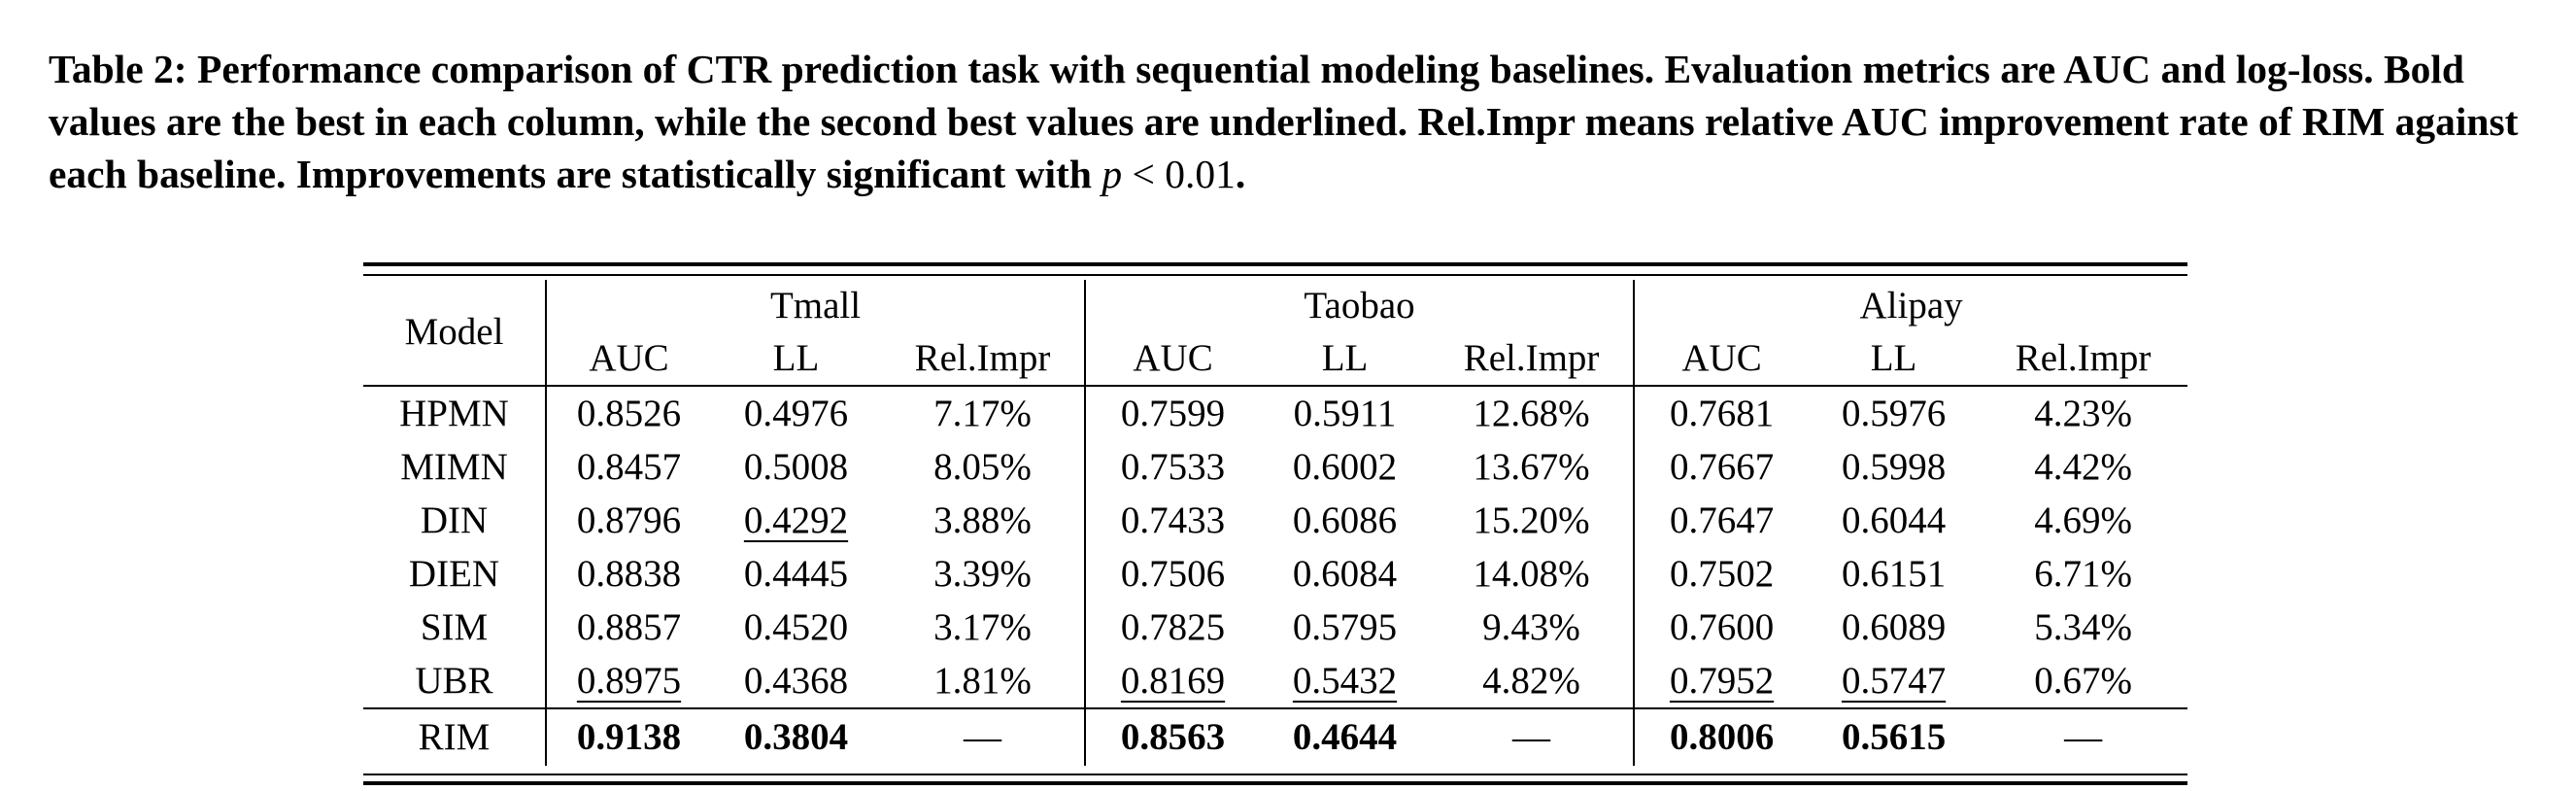 The image size is (2576, 791). Describe the element at coordinates (796, 681) in the screenshot. I see `value-text: 0.4368` at that location.